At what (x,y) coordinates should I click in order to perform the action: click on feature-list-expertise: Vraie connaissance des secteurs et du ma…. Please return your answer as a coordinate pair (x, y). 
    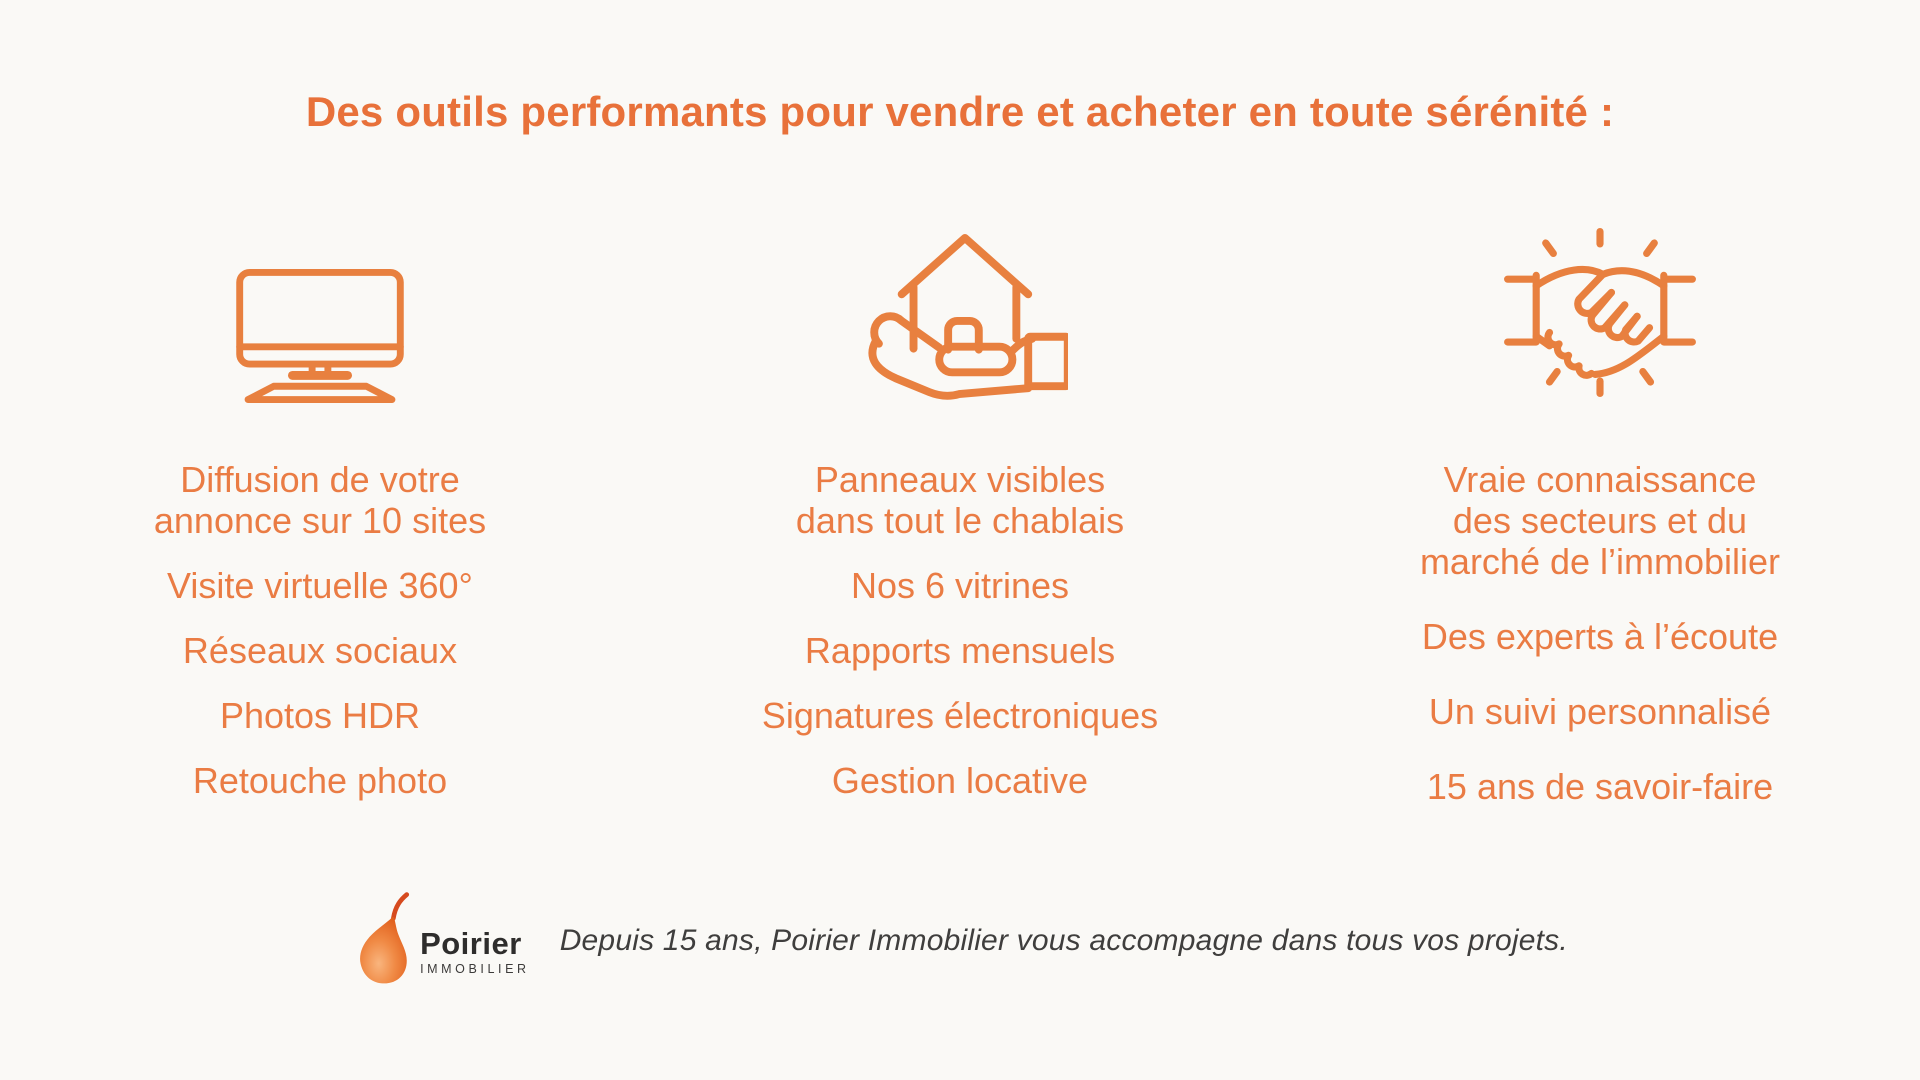
    Looking at the image, I should click on (1600, 633).